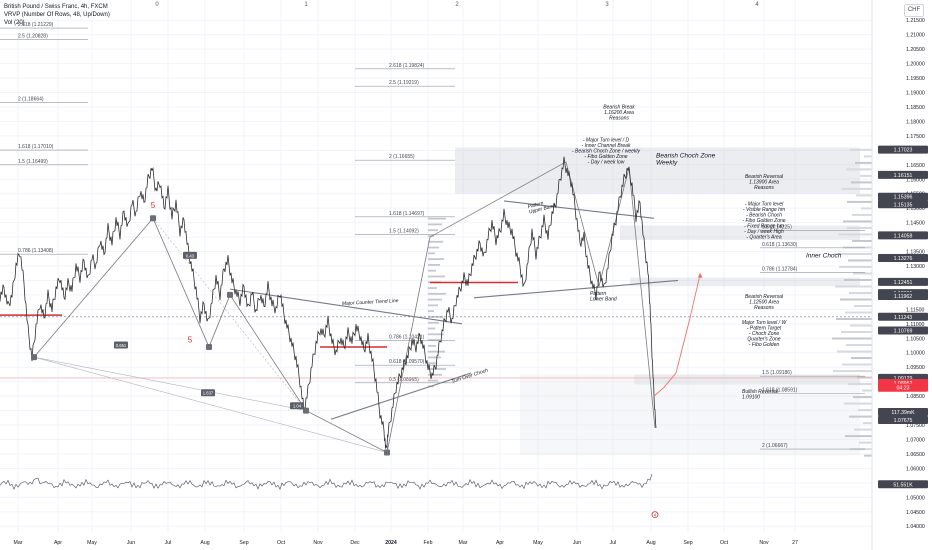  Describe the element at coordinates (760, 392) in the screenshot. I see `annotation-line: Bullish Reversal` at that location.